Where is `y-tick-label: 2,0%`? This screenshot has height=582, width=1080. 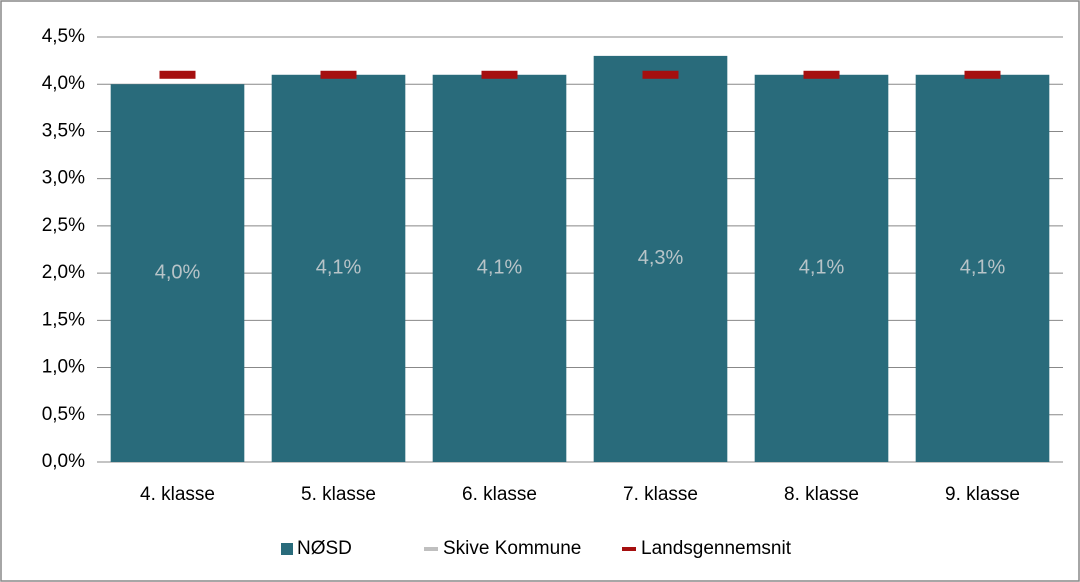 y-tick-label: 2,0% is located at coordinates (63, 272).